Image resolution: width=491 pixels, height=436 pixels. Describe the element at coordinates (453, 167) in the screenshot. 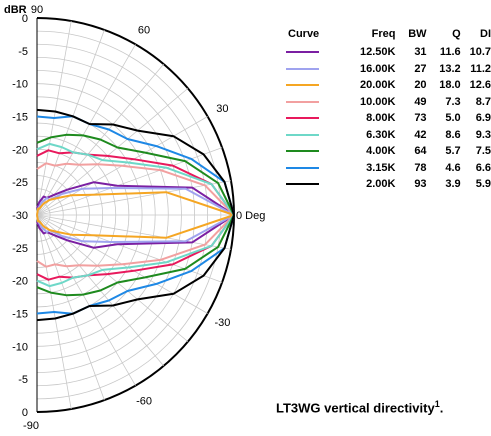

I see `legend-cell-q: 4.6` at that location.